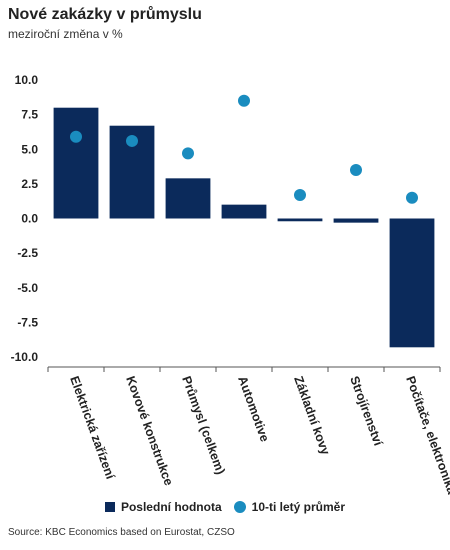 The image size is (450, 550). What do you see at coordinates (149, 430) in the screenshot?
I see `category-label: Kovové konstrukce` at bounding box center [149, 430].